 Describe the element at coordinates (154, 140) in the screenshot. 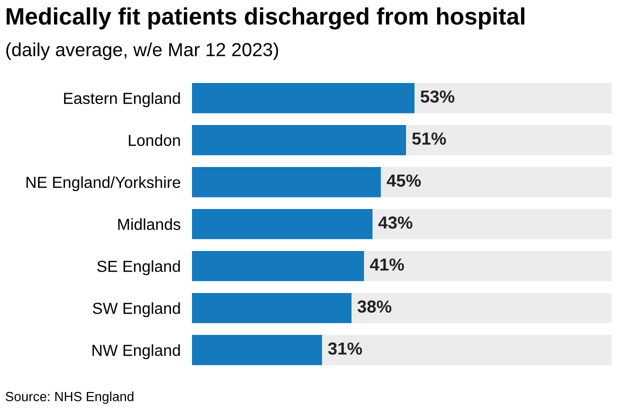

I see `y-tick-label: London` at that location.